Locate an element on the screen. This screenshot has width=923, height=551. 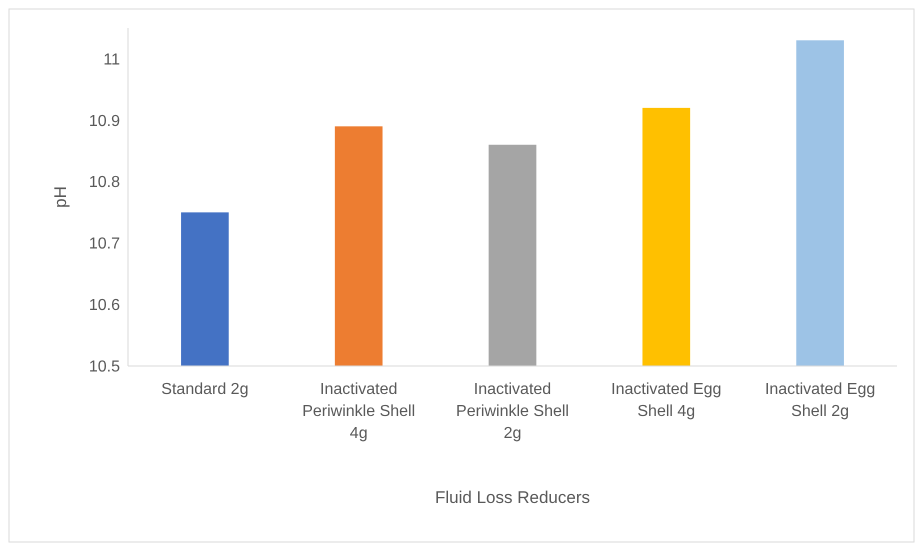
y-tick-label: 10.6 is located at coordinates (104, 305).